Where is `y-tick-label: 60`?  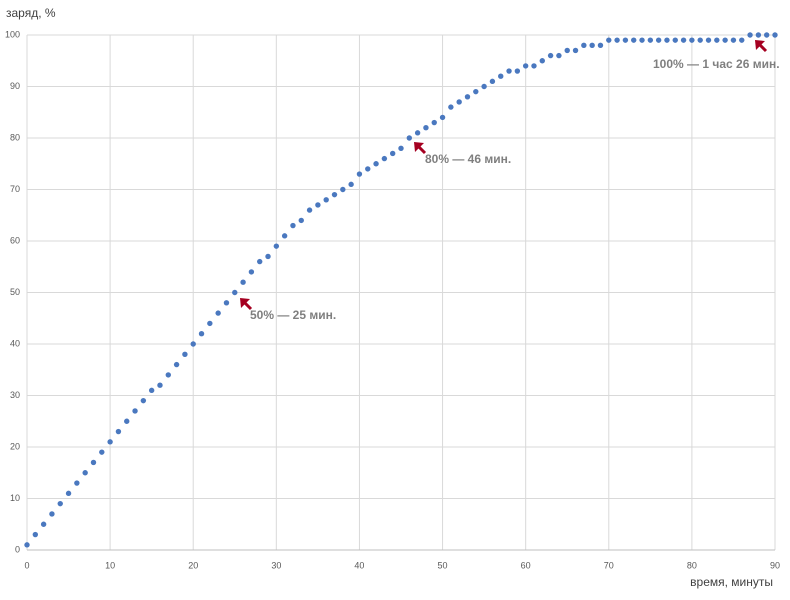 y-tick-label: 60 is located at coordinates (15, 240).